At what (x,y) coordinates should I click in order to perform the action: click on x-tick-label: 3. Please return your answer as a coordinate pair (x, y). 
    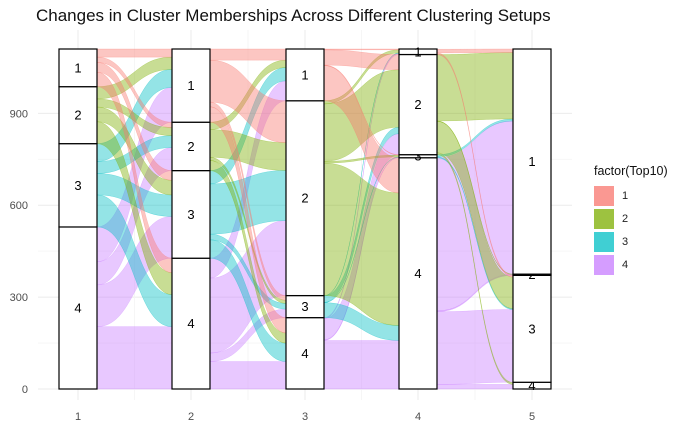
    Looking at the image, I should click on (305, 417).